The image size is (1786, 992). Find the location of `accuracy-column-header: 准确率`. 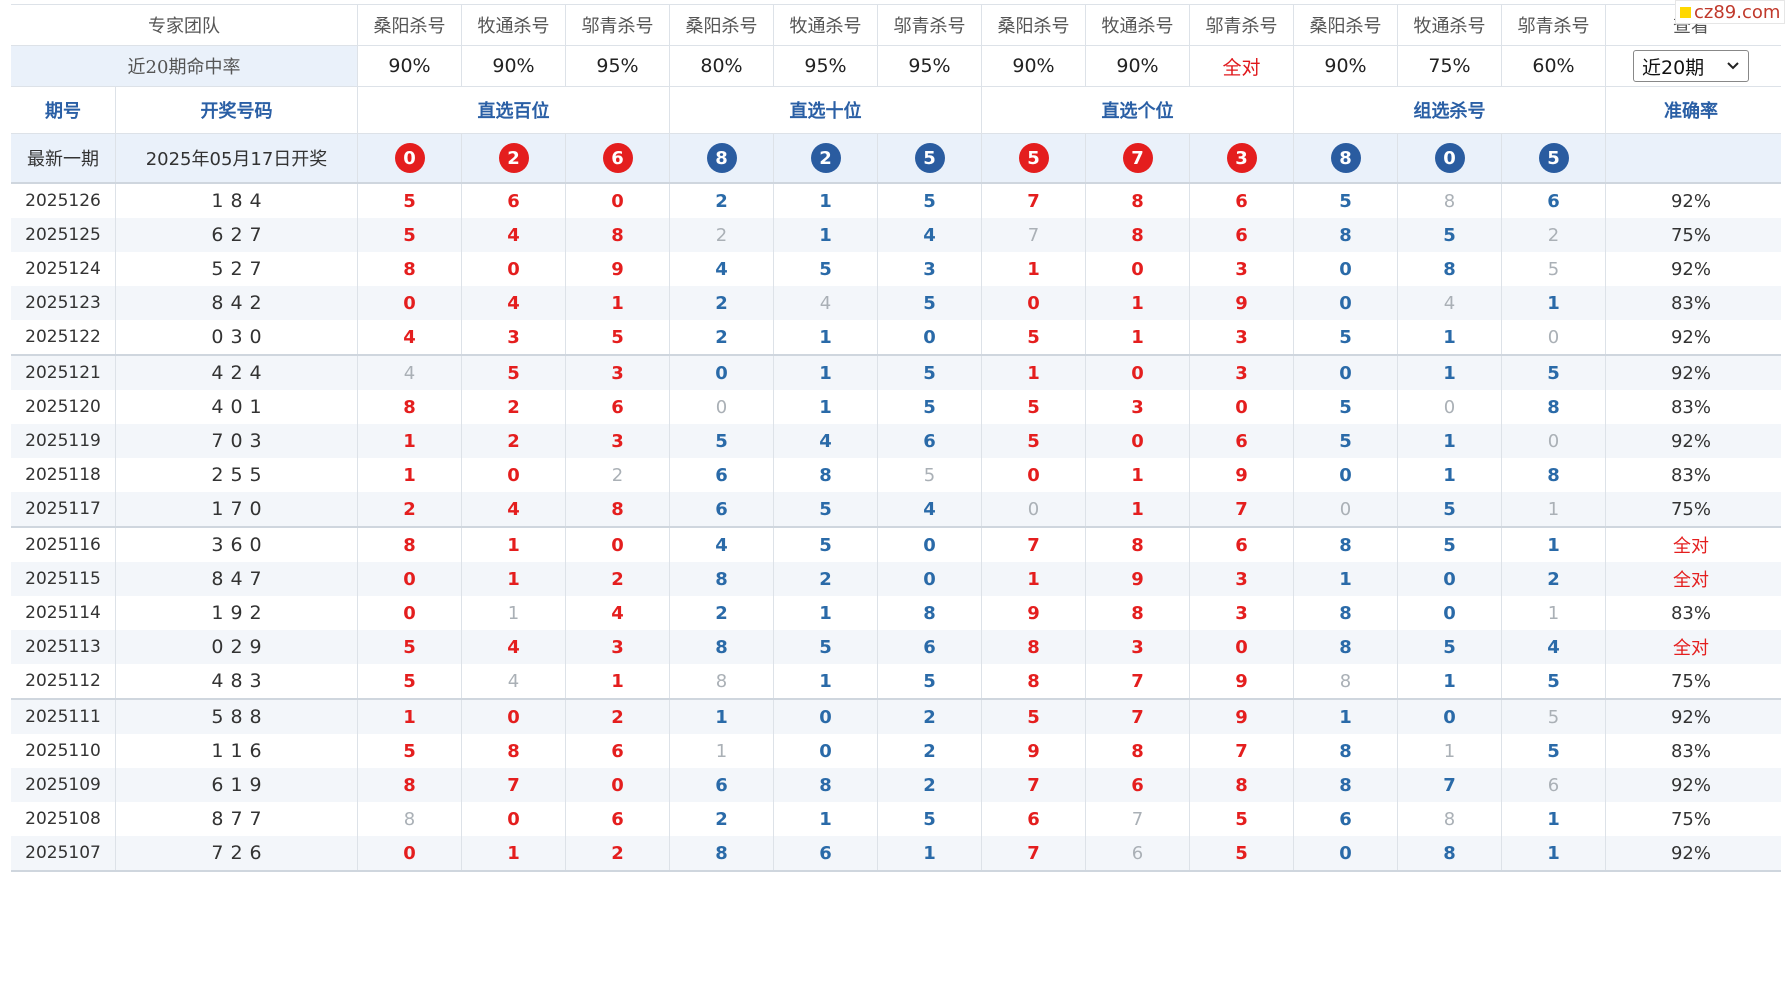

accuracy-column-header: 准确率 is located at coordinates (1691, 111).